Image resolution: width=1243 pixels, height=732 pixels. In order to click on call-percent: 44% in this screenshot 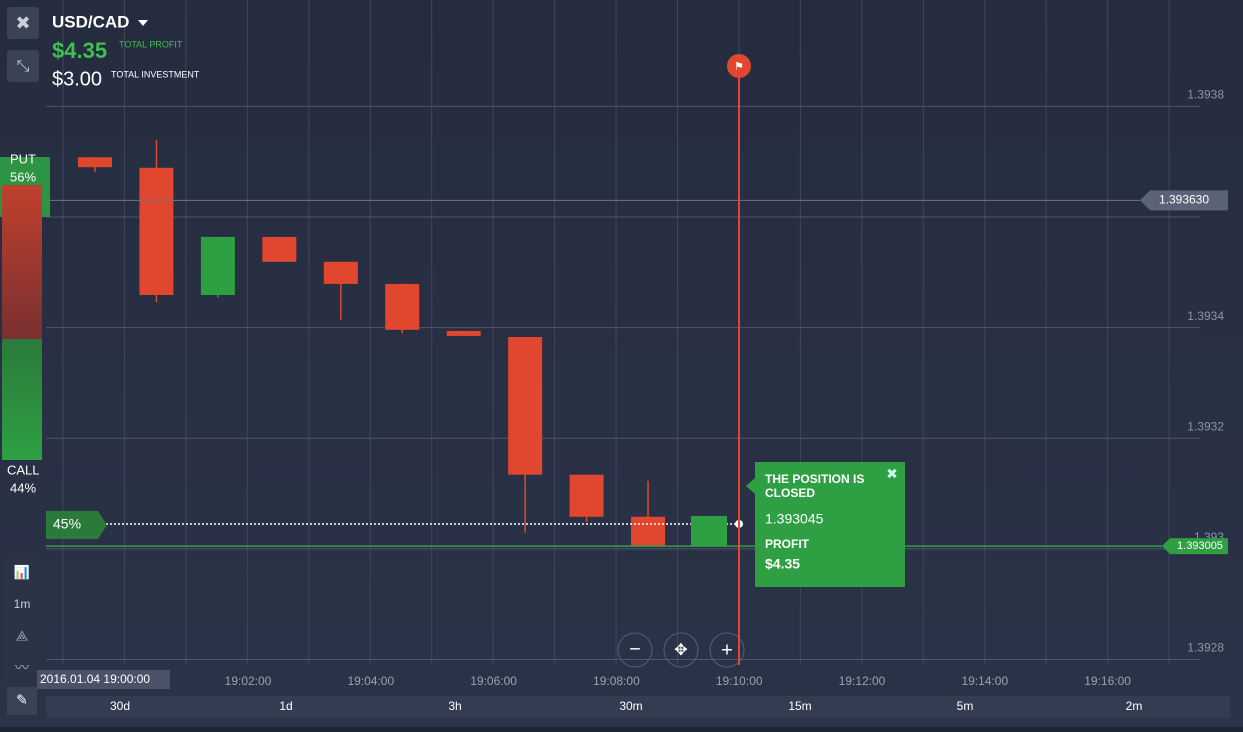, I will do `click(23, 487)`.